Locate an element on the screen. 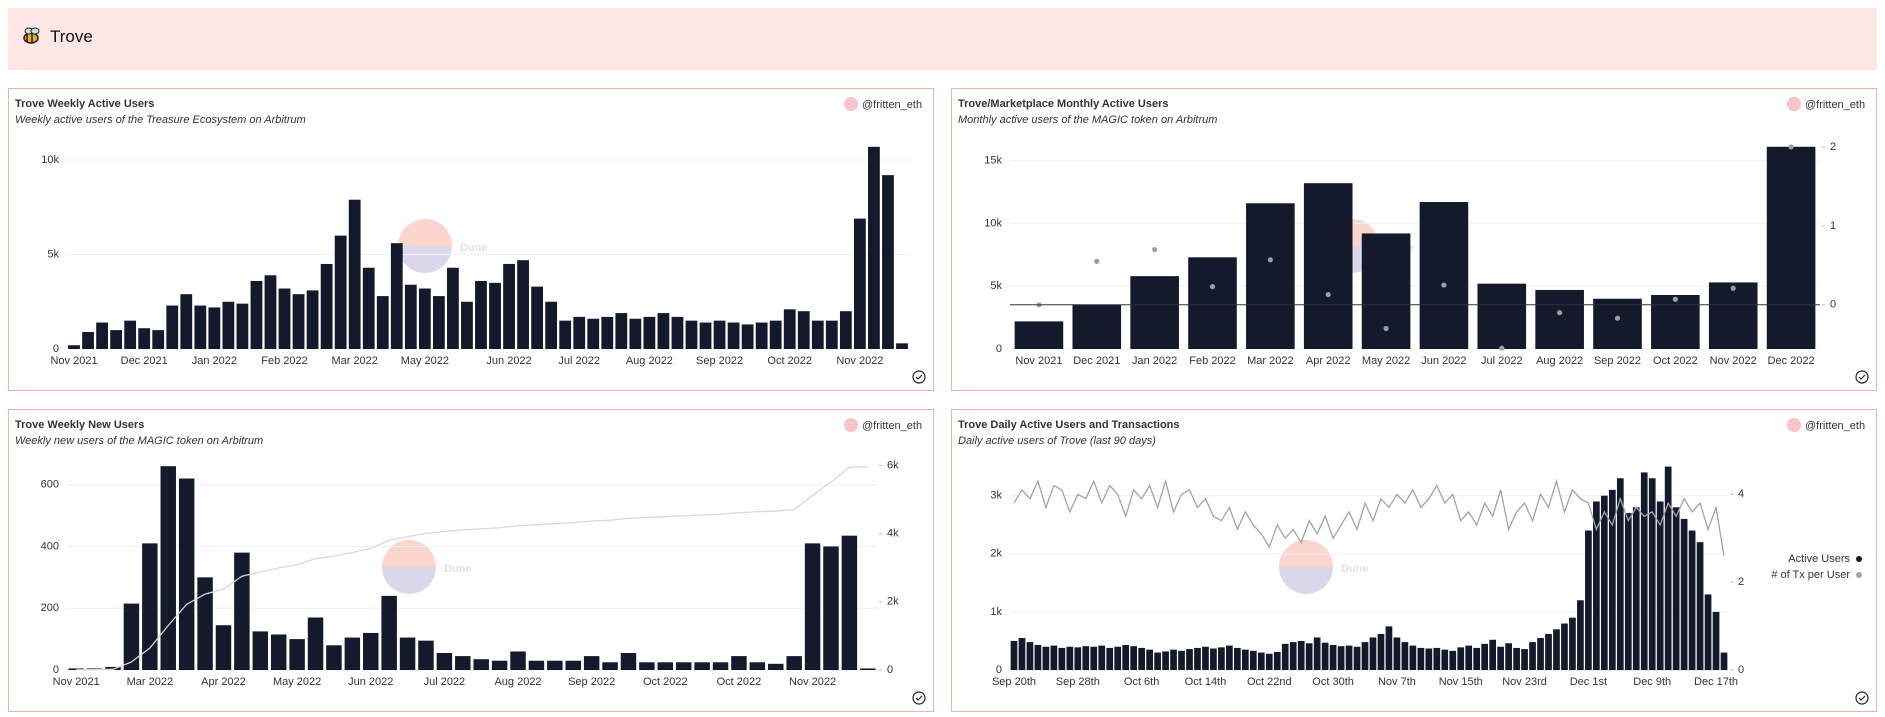  x-tick-label: Nov 7th is located at coordinates (1397, 682).